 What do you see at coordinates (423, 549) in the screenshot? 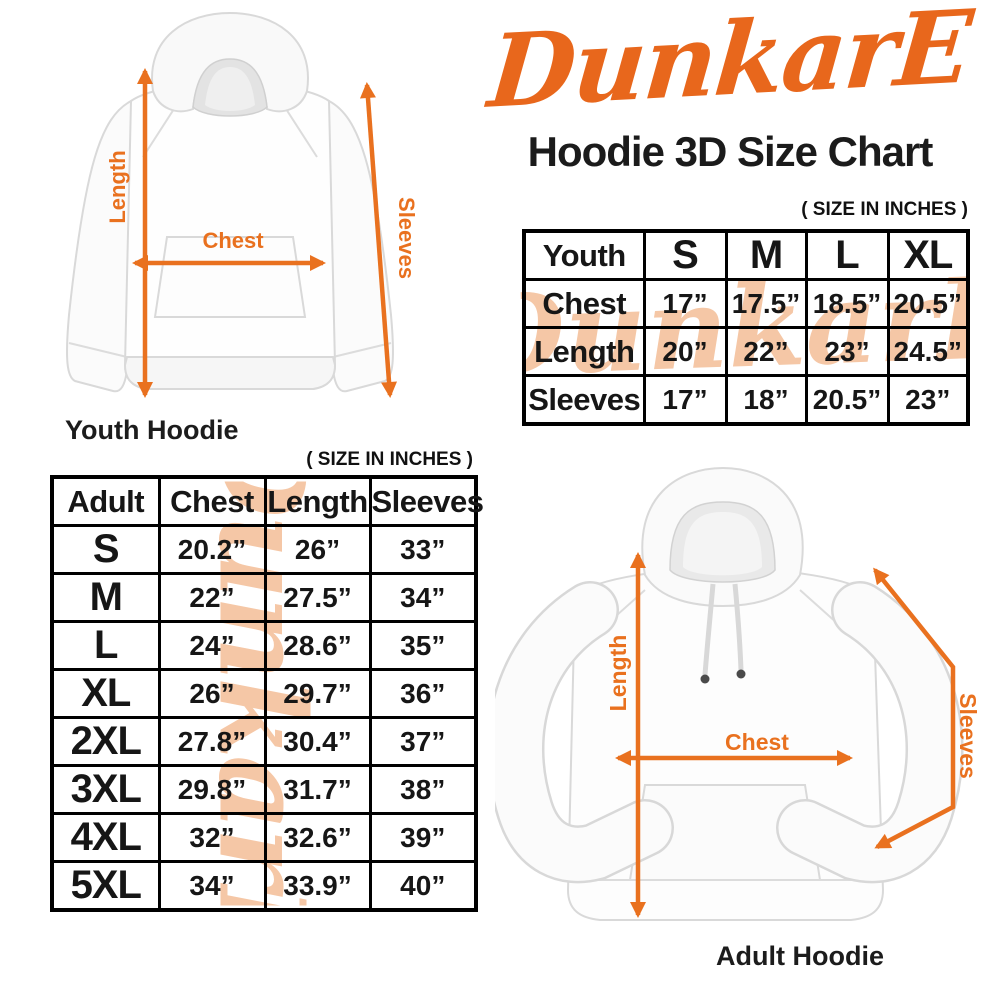
I see `table-cell: 33”` at bounding box center [423, 549].